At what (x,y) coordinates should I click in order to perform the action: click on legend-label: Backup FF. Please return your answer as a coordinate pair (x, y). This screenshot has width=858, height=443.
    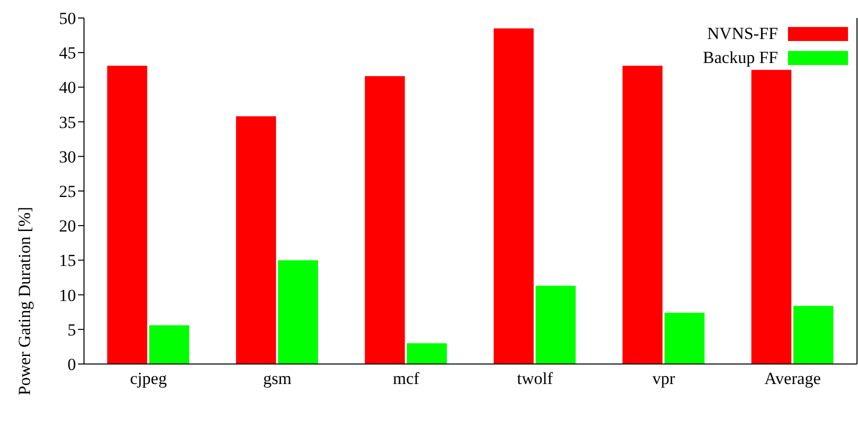
    Looking at the image, I should click on (740, 58).